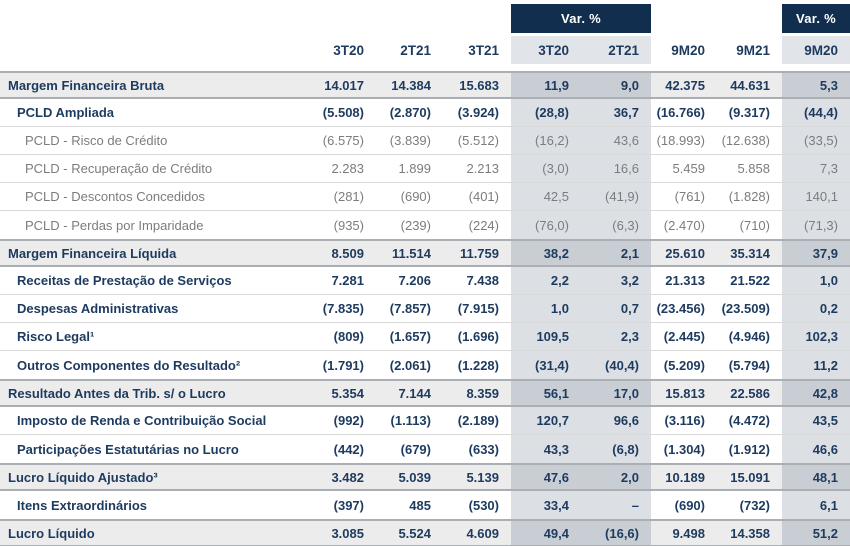 Image resolution: width=850 pixels, height=546 pixels. I want to click on cell-var-2t21: 2,0, so click(616, 477).